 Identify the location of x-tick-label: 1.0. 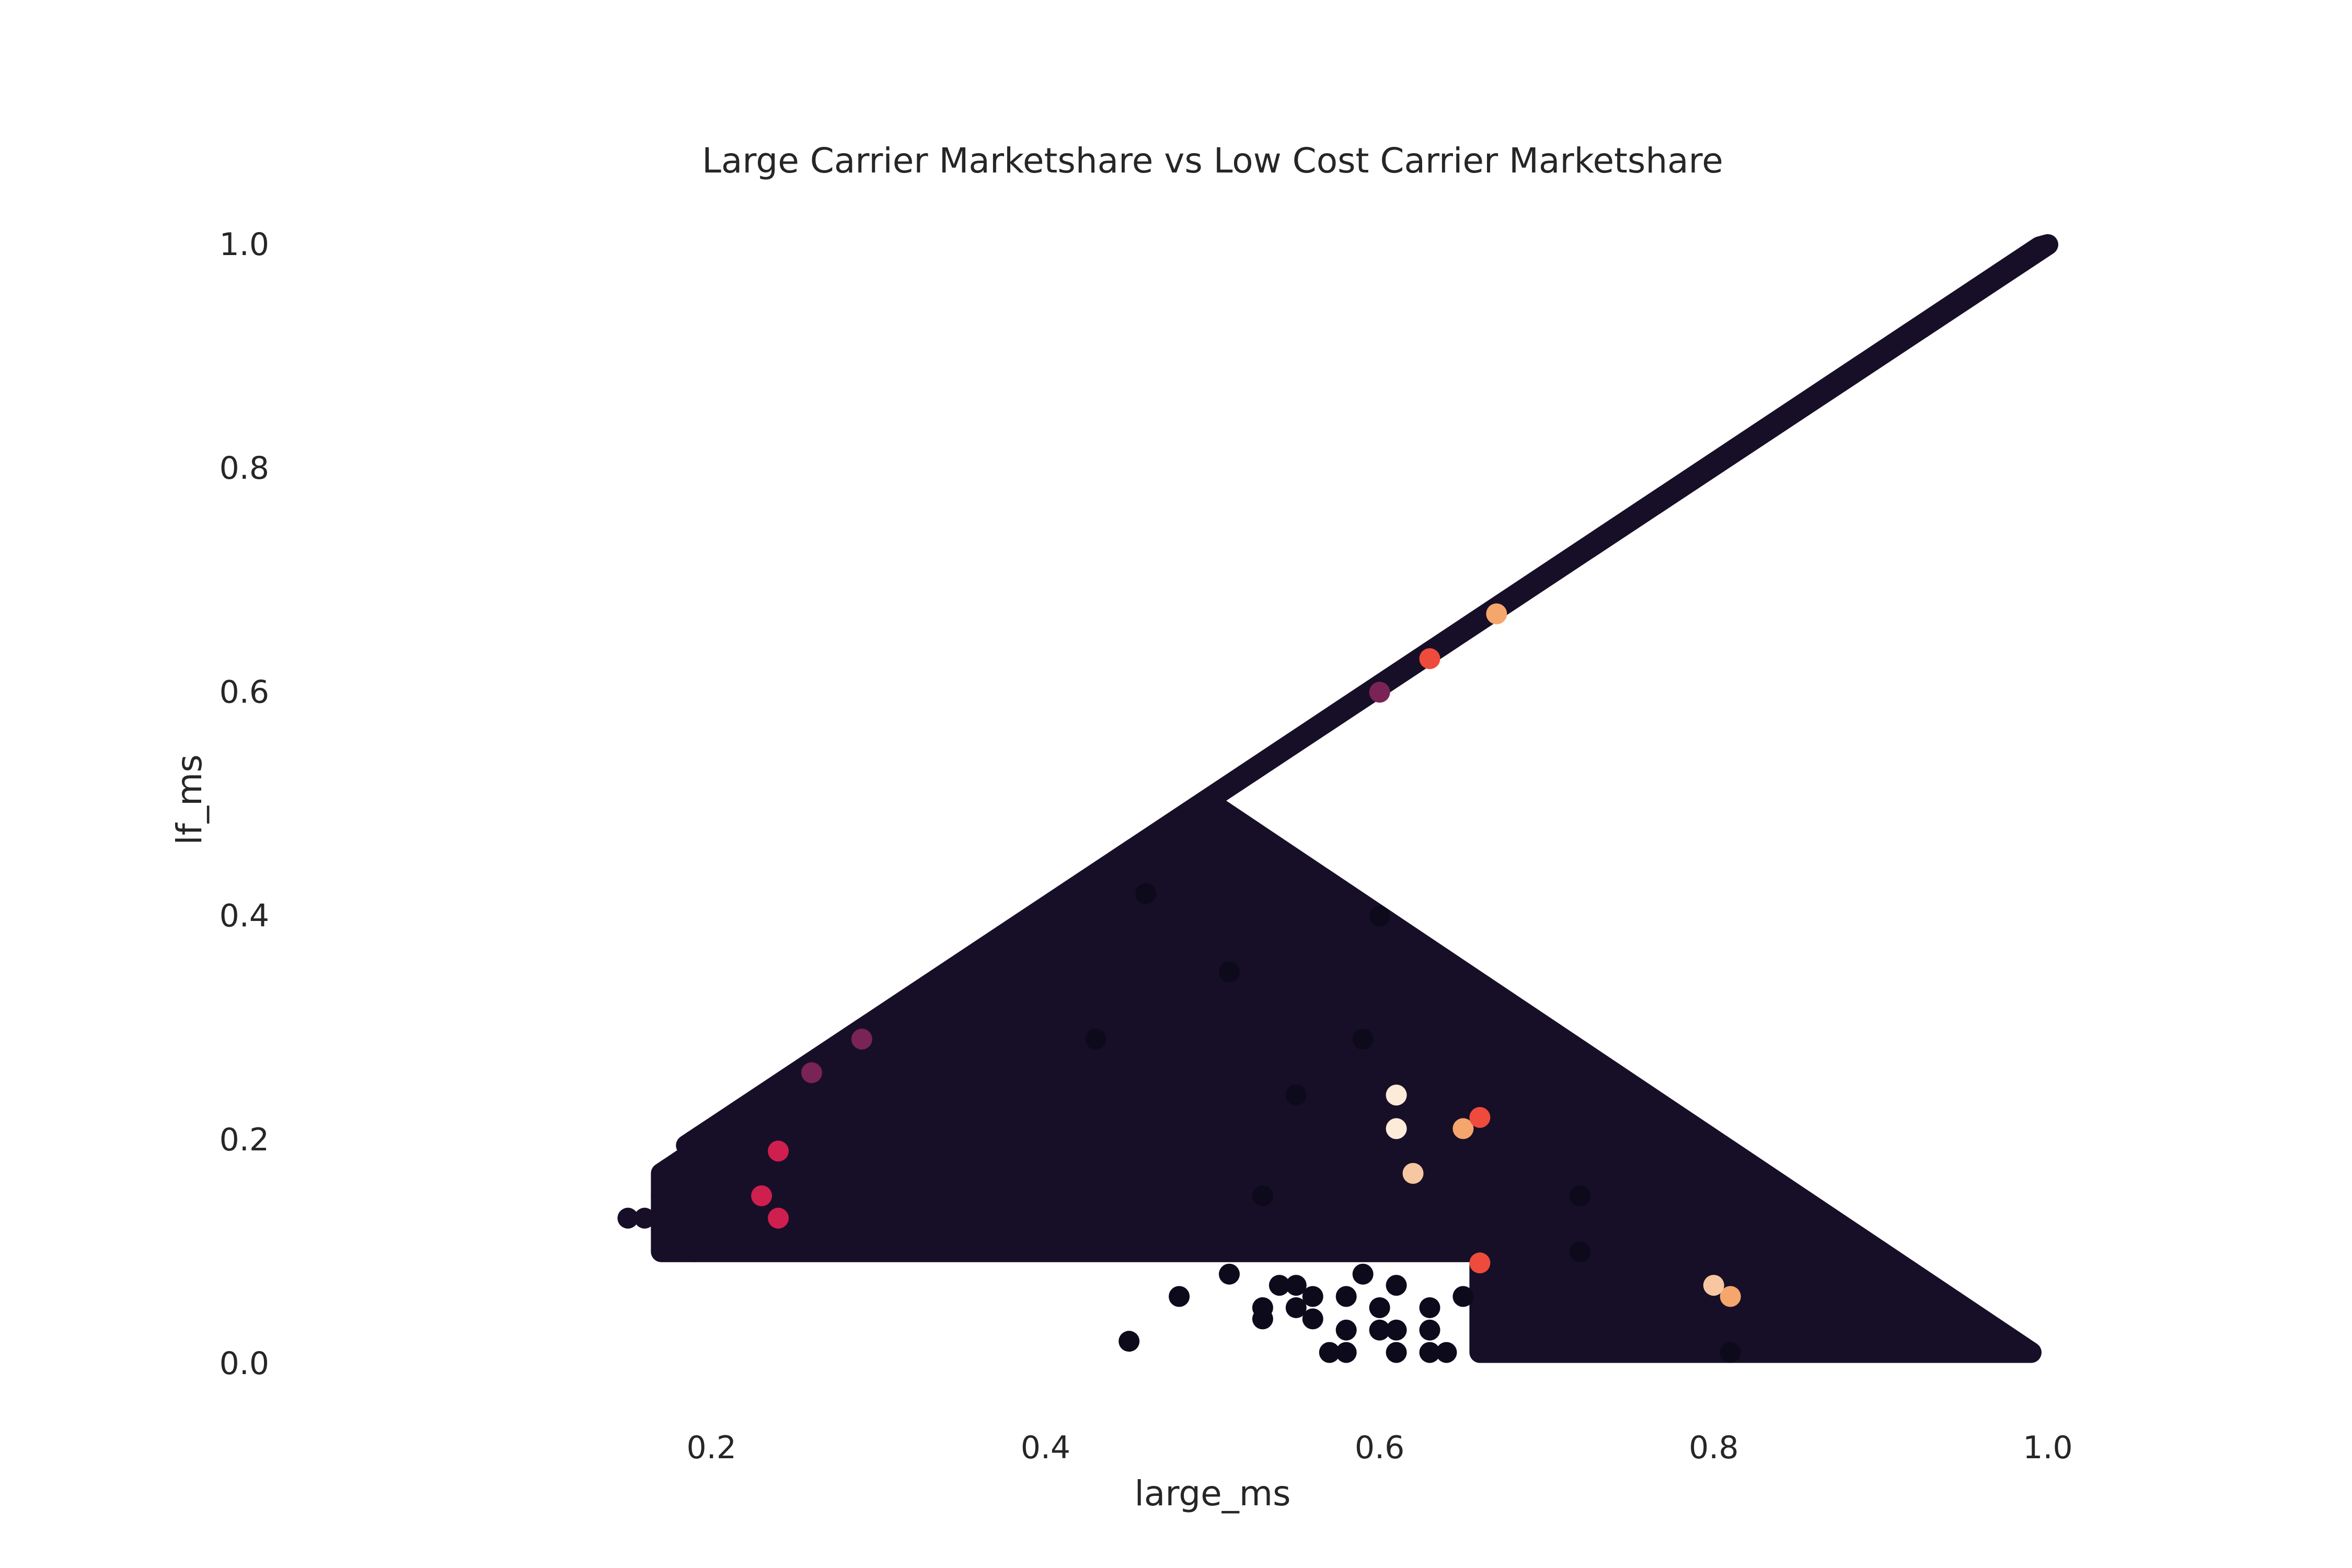
(2047, 1447).